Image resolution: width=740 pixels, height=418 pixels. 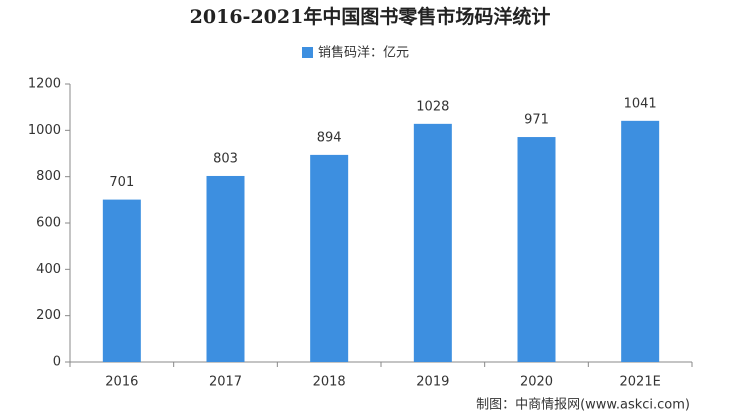 What do you see at coordinates (225, 382) in the screenshot?
I see `x-tick-label: 2017` at bounding box center [225, 382].